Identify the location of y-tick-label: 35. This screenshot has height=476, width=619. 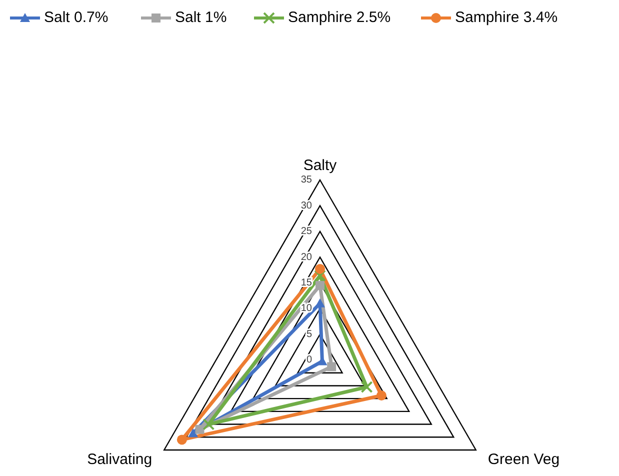
(306, 180).